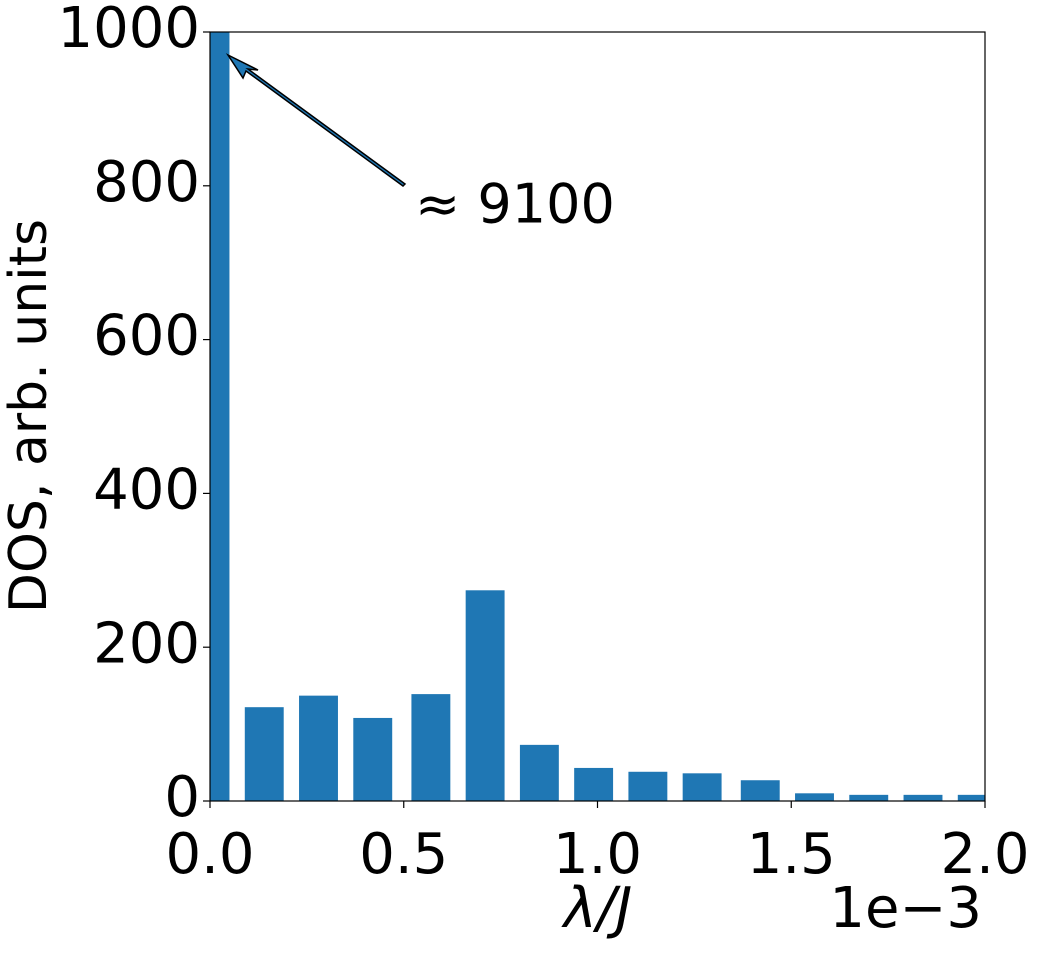 This screenshot has width=1039, height=964. Describe the element at coordinates (146, 182) in the screenshot. I see `y-tick-label: 800` at that location.